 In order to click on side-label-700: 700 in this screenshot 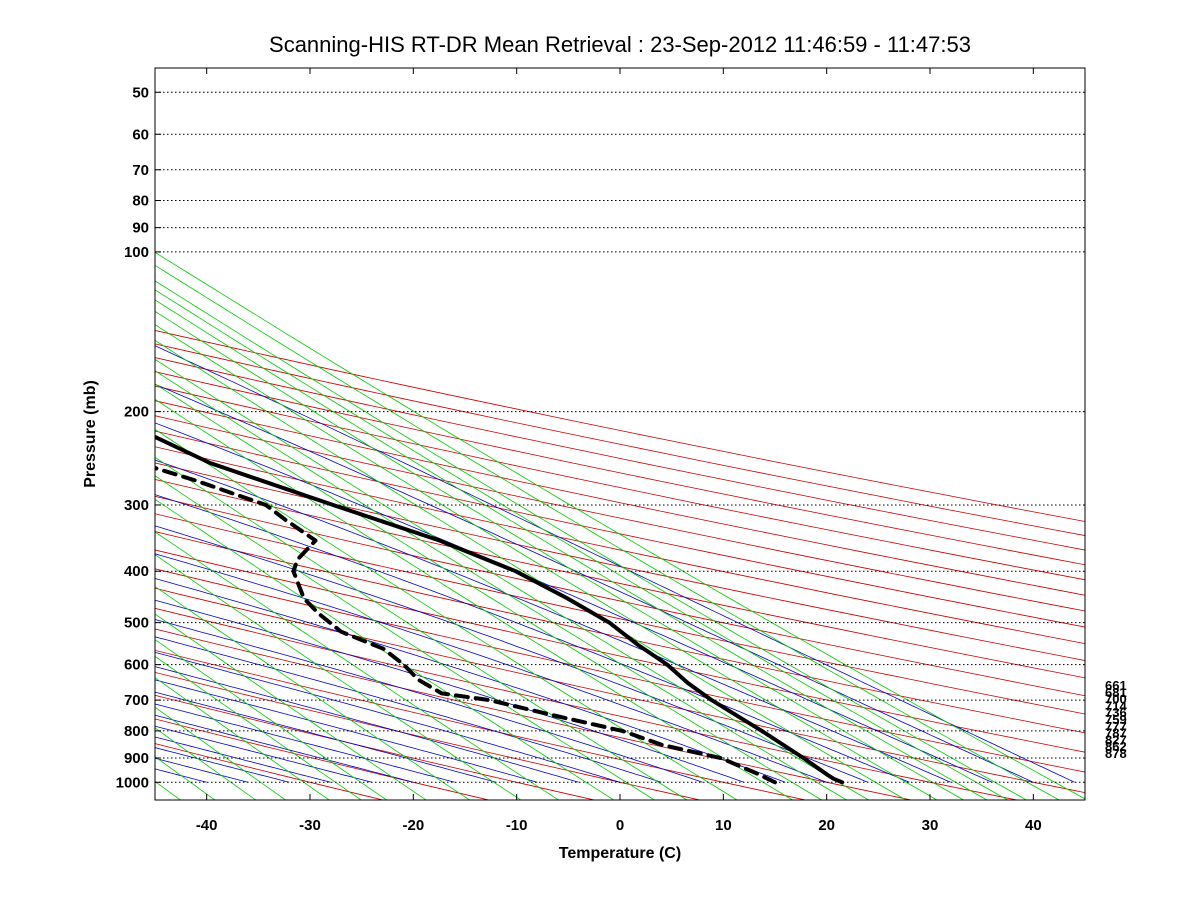, I will do `click(1116, 699)`.